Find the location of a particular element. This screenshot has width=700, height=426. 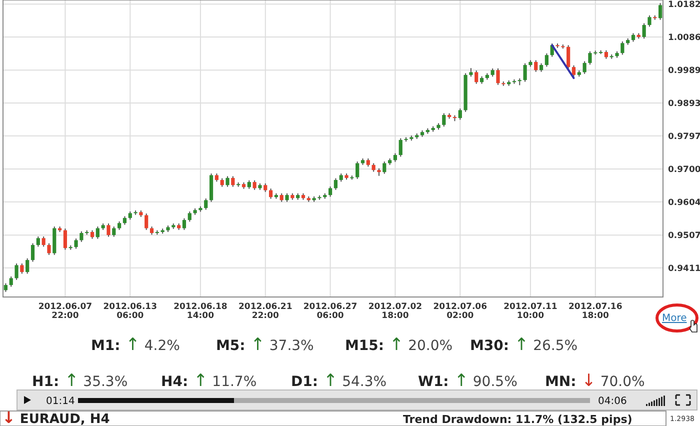

text: M5: ↑ 37.3% is located at coordinates (265, 345).